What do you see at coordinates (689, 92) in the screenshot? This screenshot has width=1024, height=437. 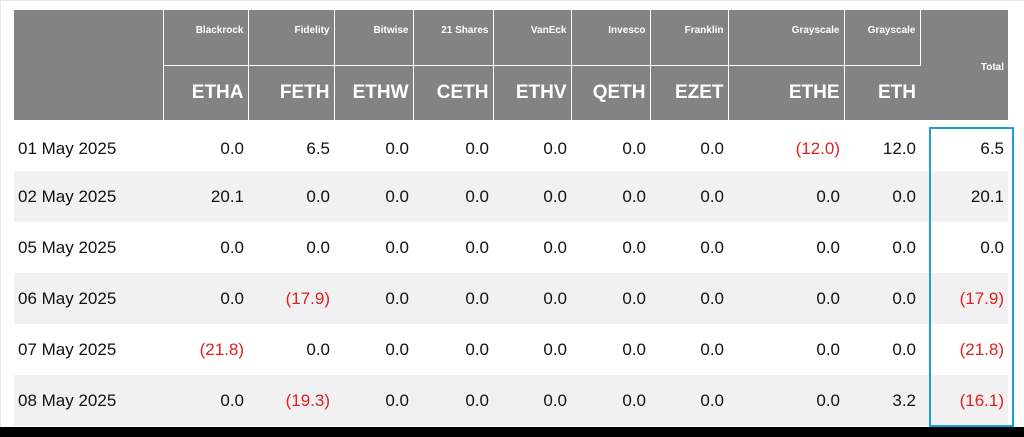 I see `ticker-header: EZET` at bounding box center [689, 92].